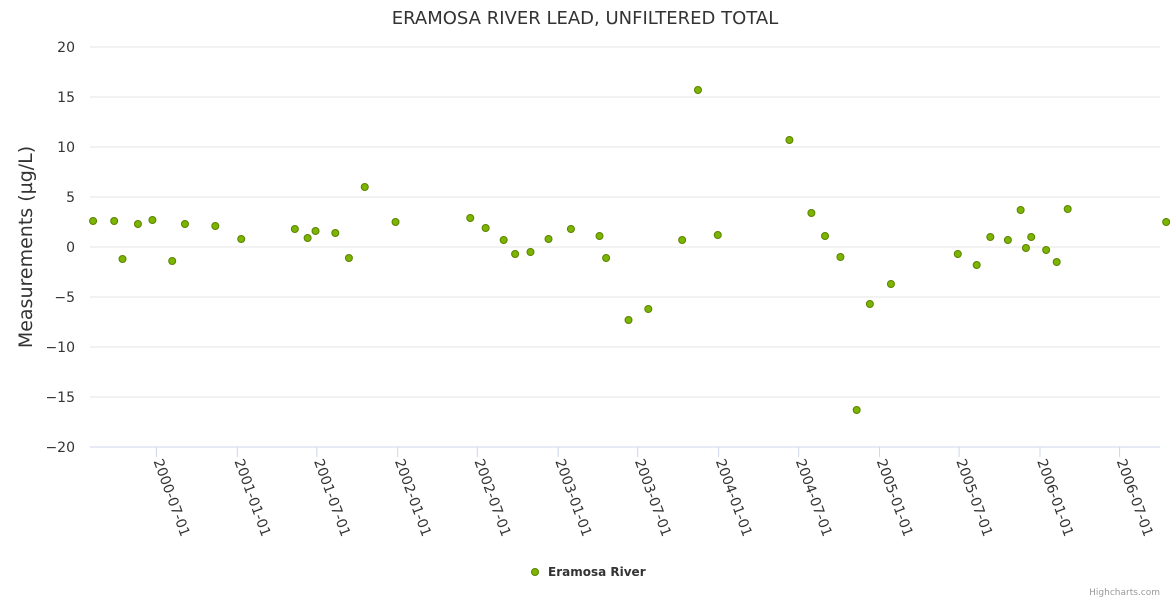 The height and width of the screenshot is (600, 1170). Describe the element at coordinates (64, 298) in the screenshot. I see `y-tick-label: −5` at that location.